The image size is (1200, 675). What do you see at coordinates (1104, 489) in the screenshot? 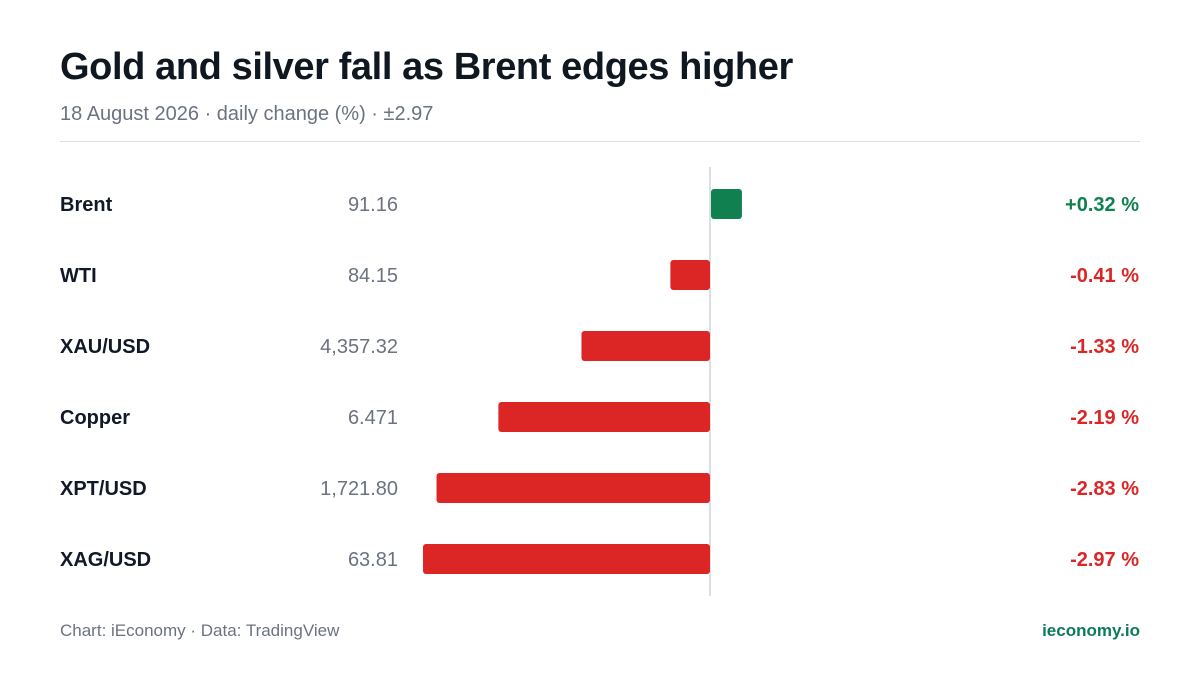
I see `value-label: -2.83 %` at bounding box center [1104, 489].